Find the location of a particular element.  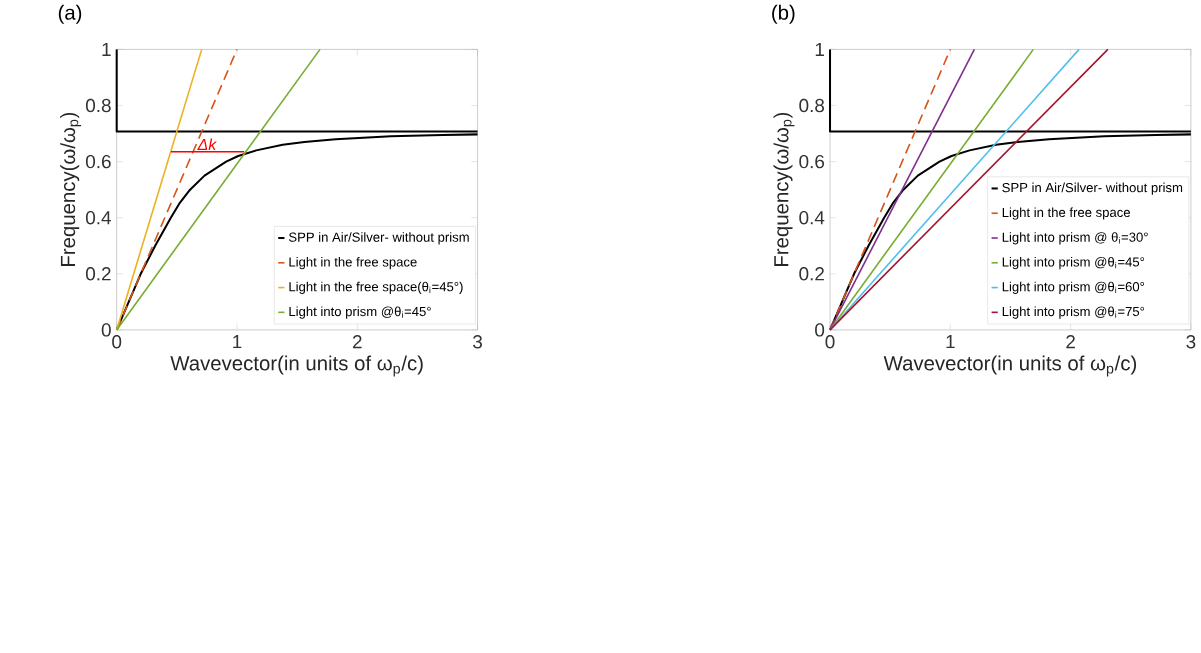

legend-label: Light into prism @θ$_{i}$=75° is located at coordinates (1073, 312).